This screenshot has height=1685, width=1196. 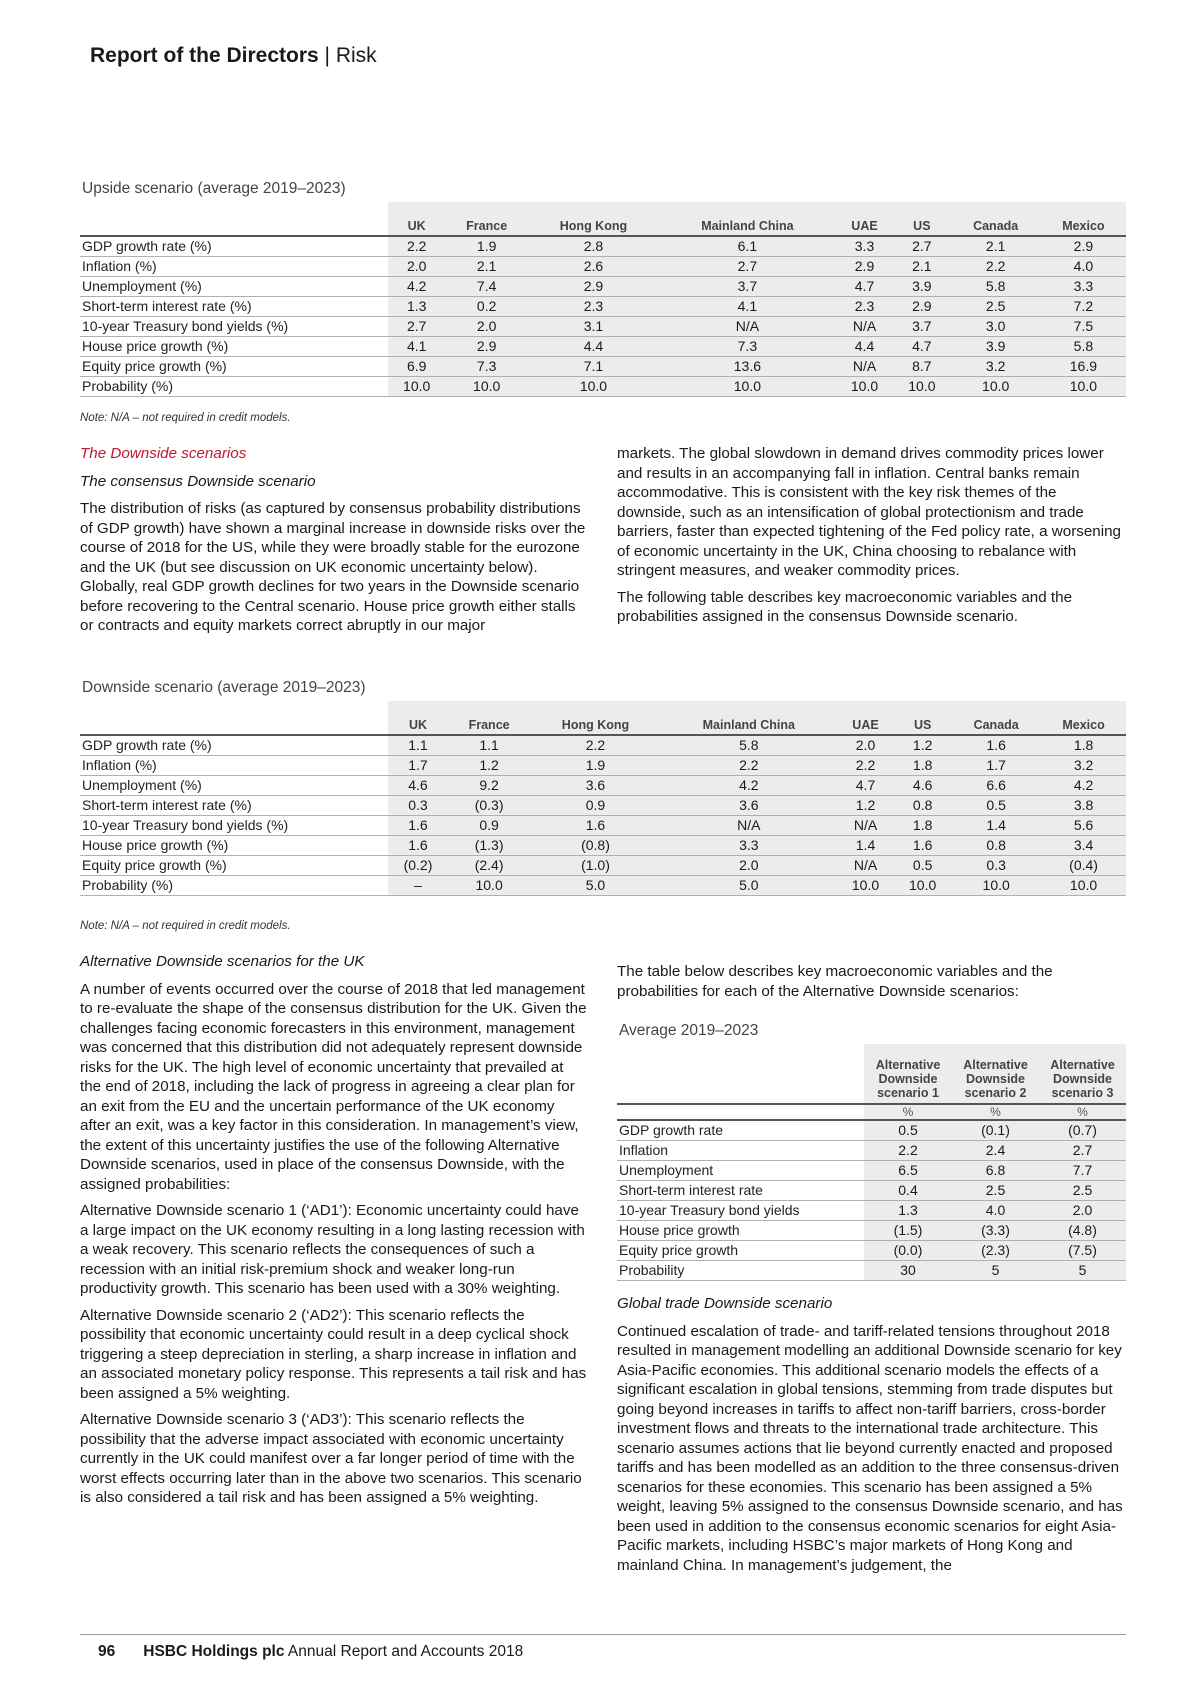 What do you see at coordinates (595, 845) in the screenshot?
I see `table-cell: (0.8)` at bounding box center [595, 845].